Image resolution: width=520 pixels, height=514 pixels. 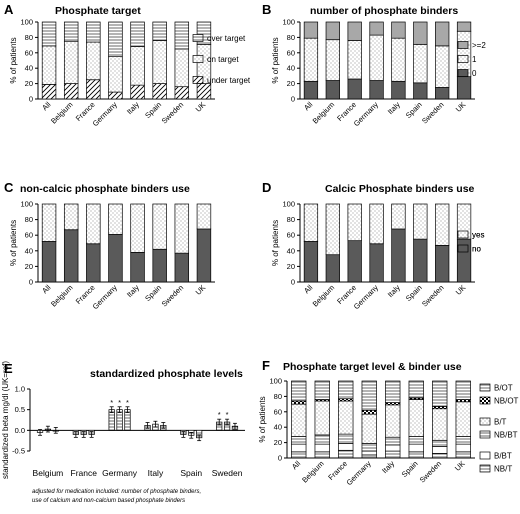 What do you see at coordinates (291, 219) in the screenshot?
I see `y-tick-label: 80` at bounding box center [291, 219].